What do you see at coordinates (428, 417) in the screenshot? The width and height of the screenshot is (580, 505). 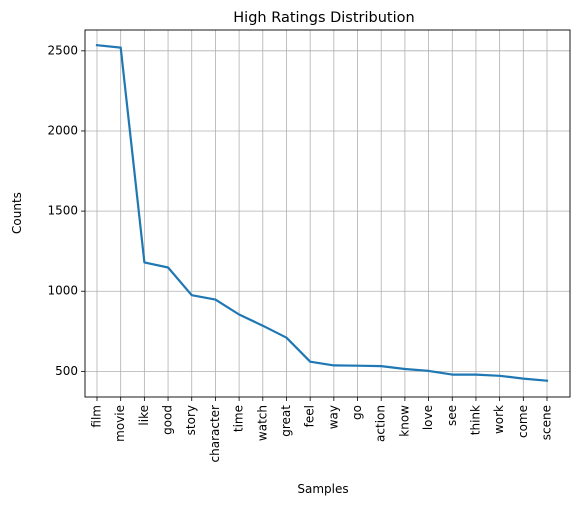 I see `x-tick-label: love` at bounding box center [428, 417].